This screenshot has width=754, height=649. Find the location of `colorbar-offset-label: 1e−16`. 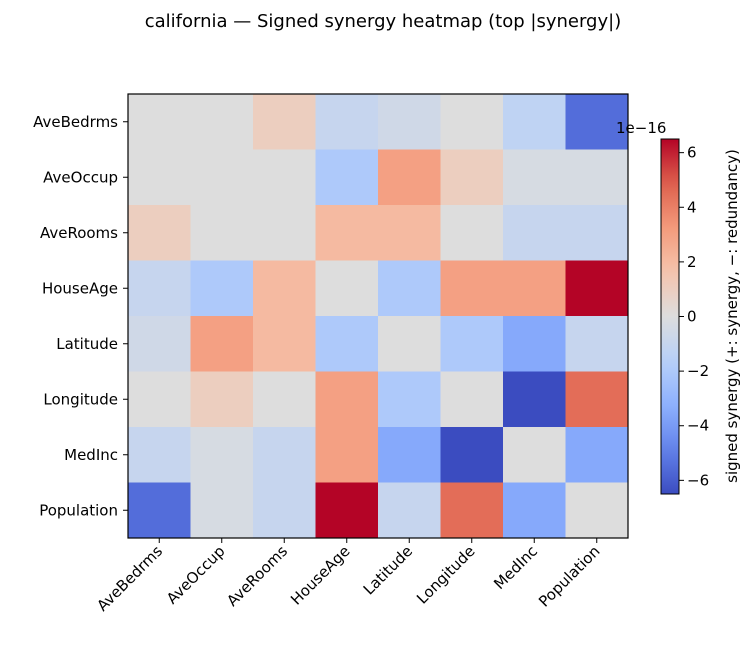

colorbar-offset-label: 1e−16 is located at coordinates (641, 128).